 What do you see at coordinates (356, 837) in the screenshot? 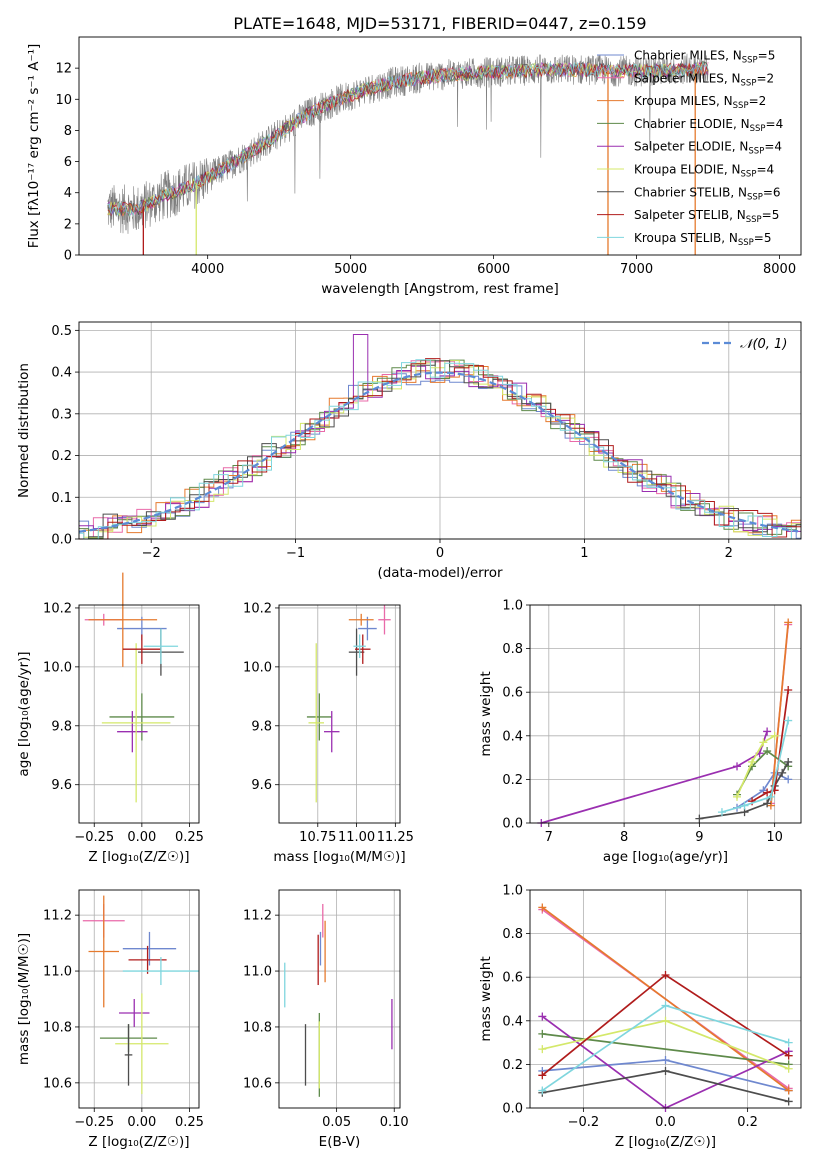
I see `x-tick-label: 11.00` at bounding box center [356, 837].